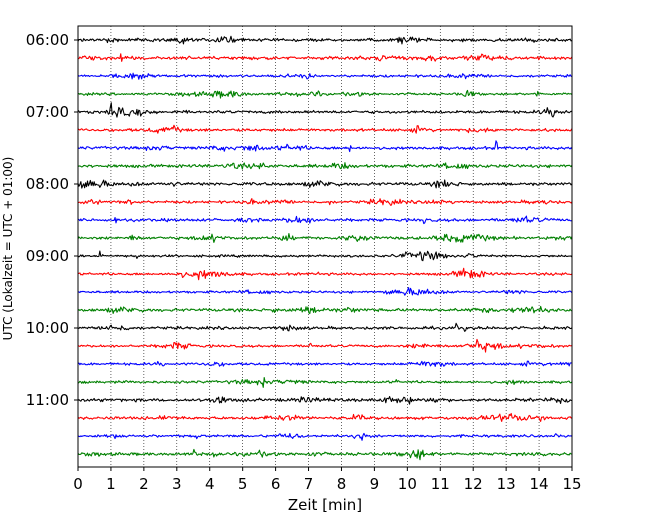 The height and width of the screenshot is (524, 650). What do you see at coordinates (47, 184) in the screenshot?
I see `y-tick-label: 08:00` at bounding box center [47, 184].